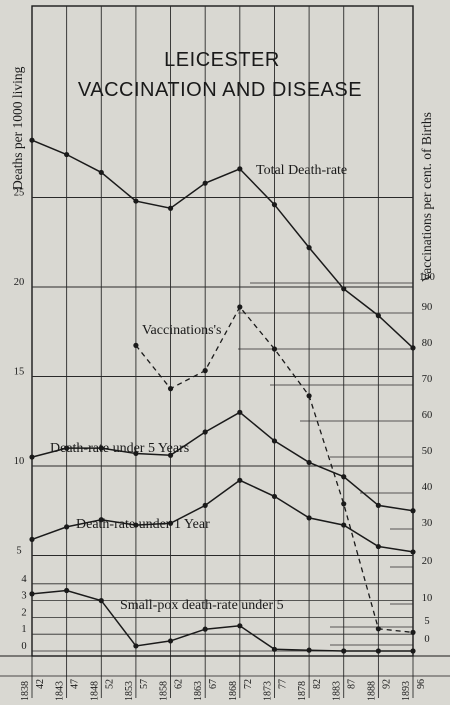 This screenshot has width=450, height=705. What do you see at coordinates (233, 690) in the screenshot?
I see `x-tick-label-start: 1868` at bounding box center [233, 690].